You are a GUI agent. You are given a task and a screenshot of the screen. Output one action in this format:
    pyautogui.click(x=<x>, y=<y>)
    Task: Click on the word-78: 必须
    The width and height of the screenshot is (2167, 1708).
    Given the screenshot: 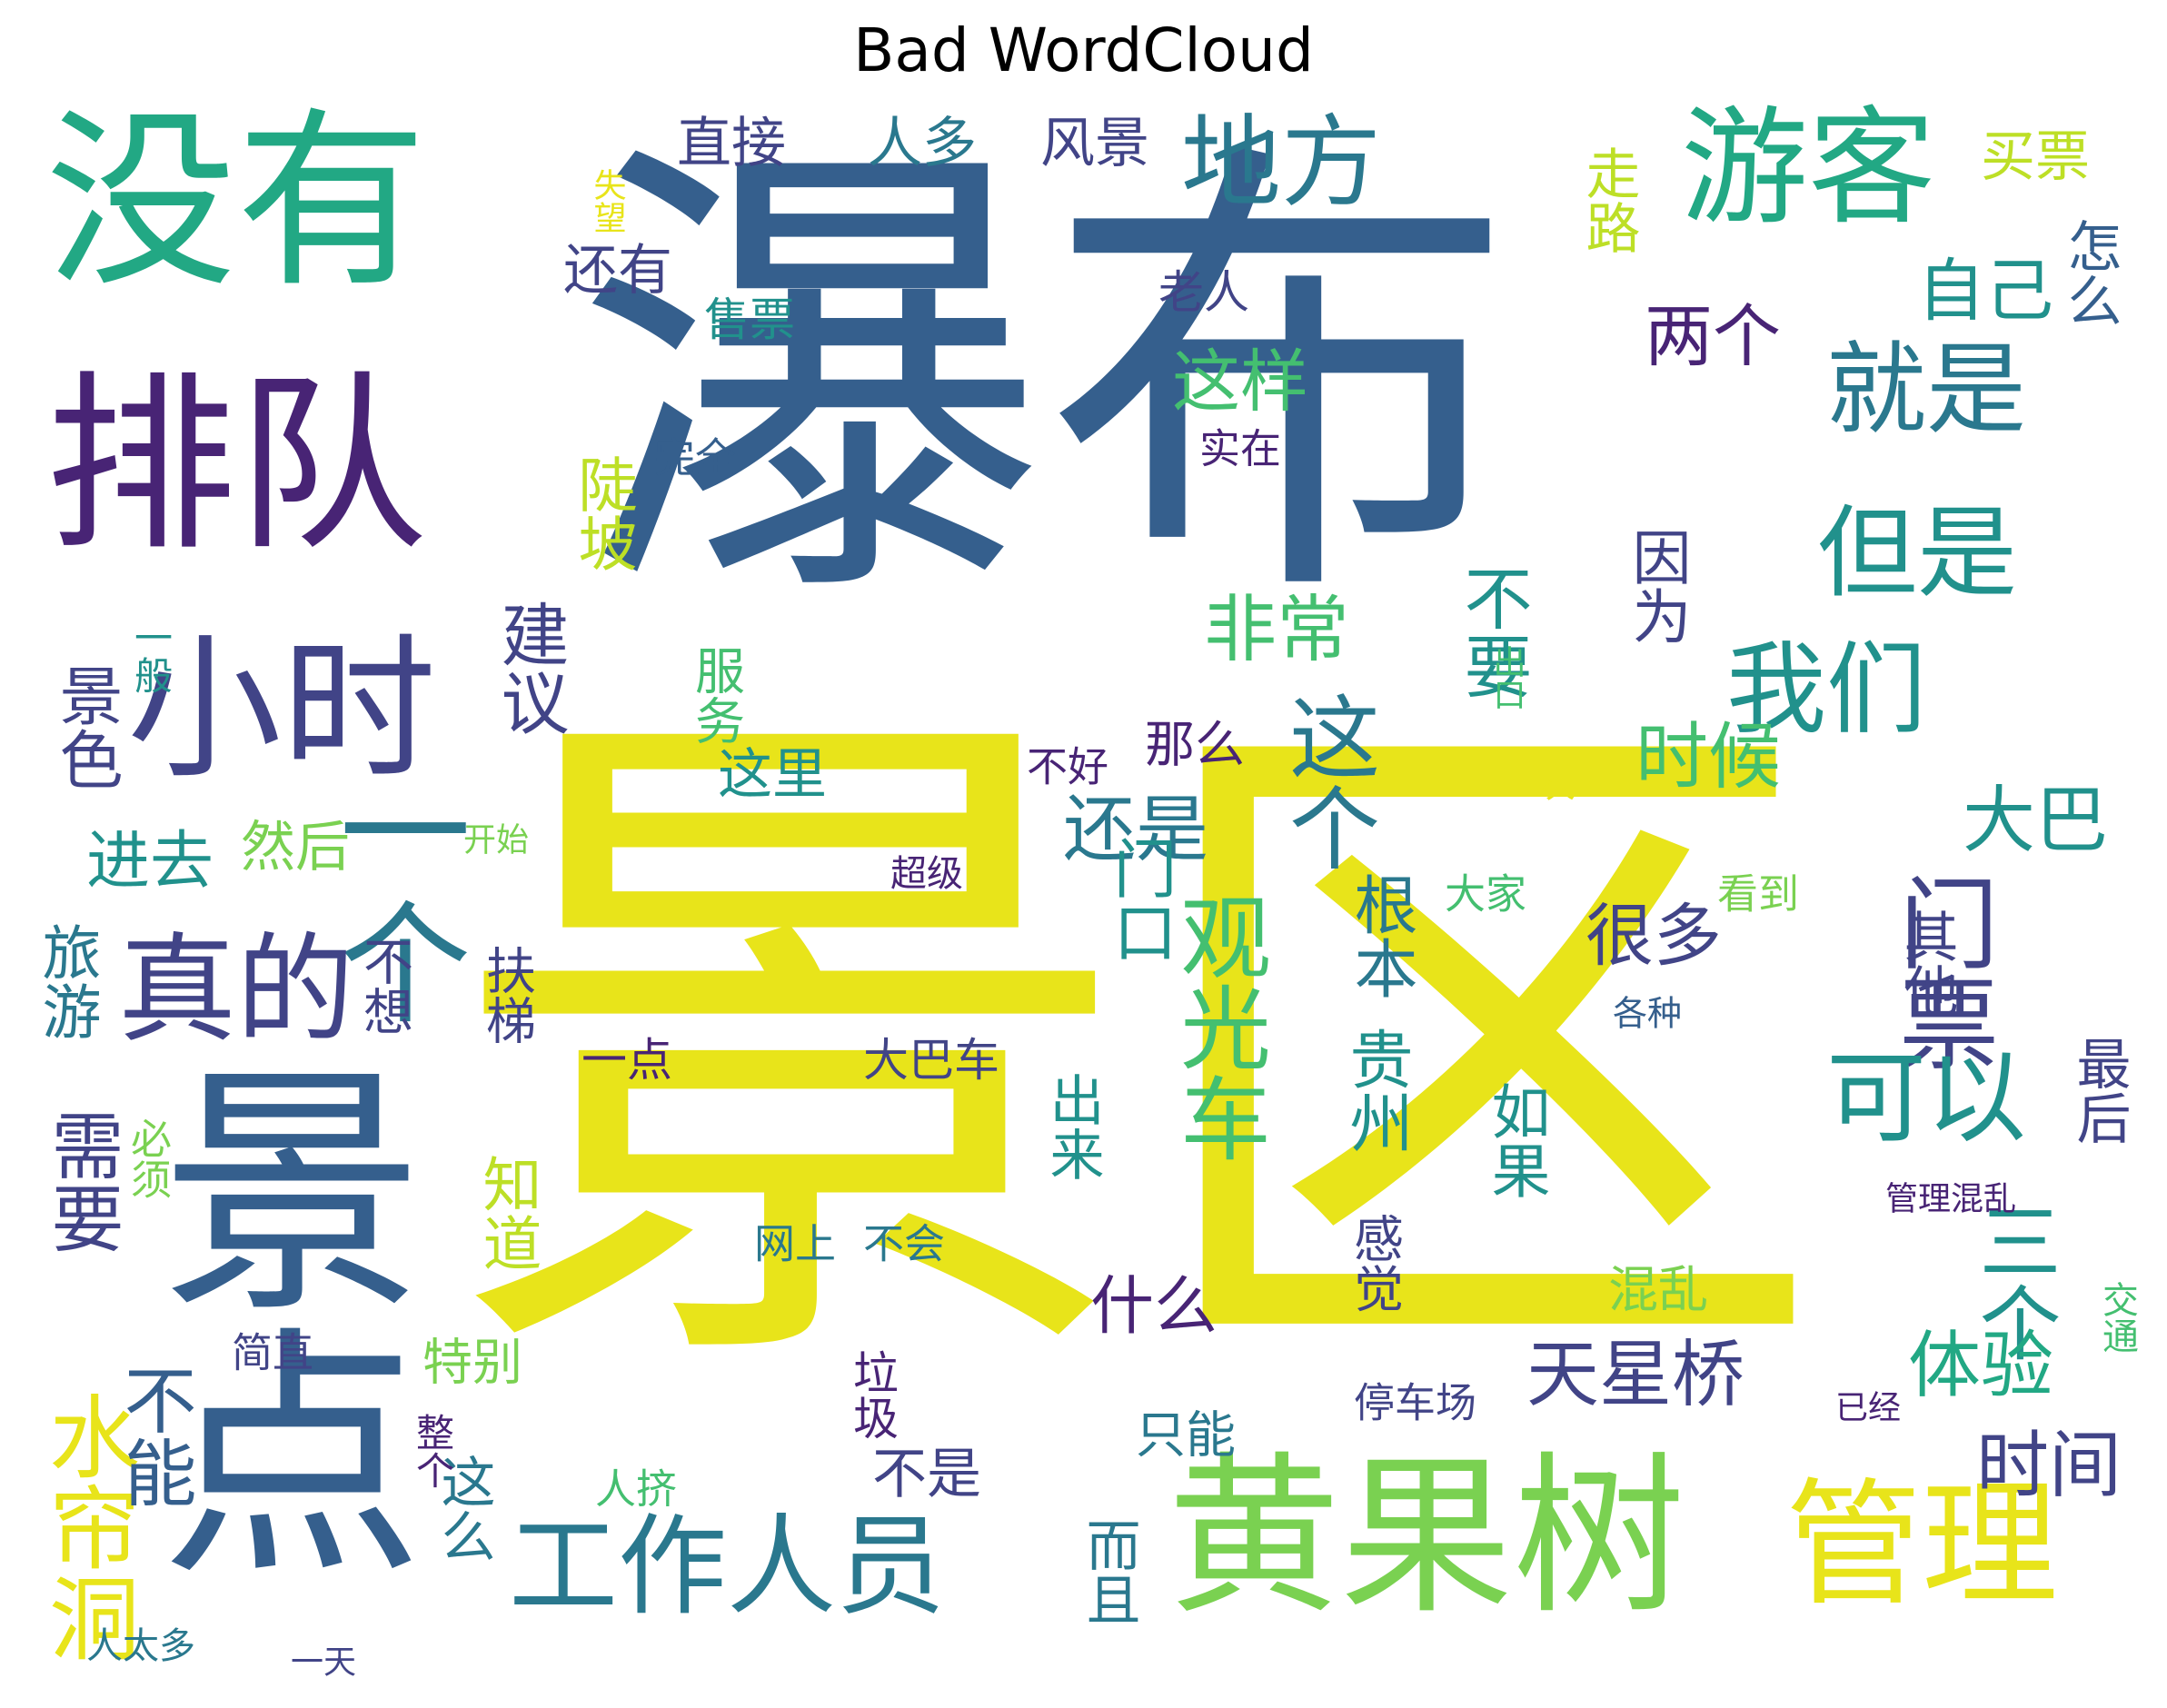 What is the action you would take?
    pyautogui.click(x=148, y=1158)
    